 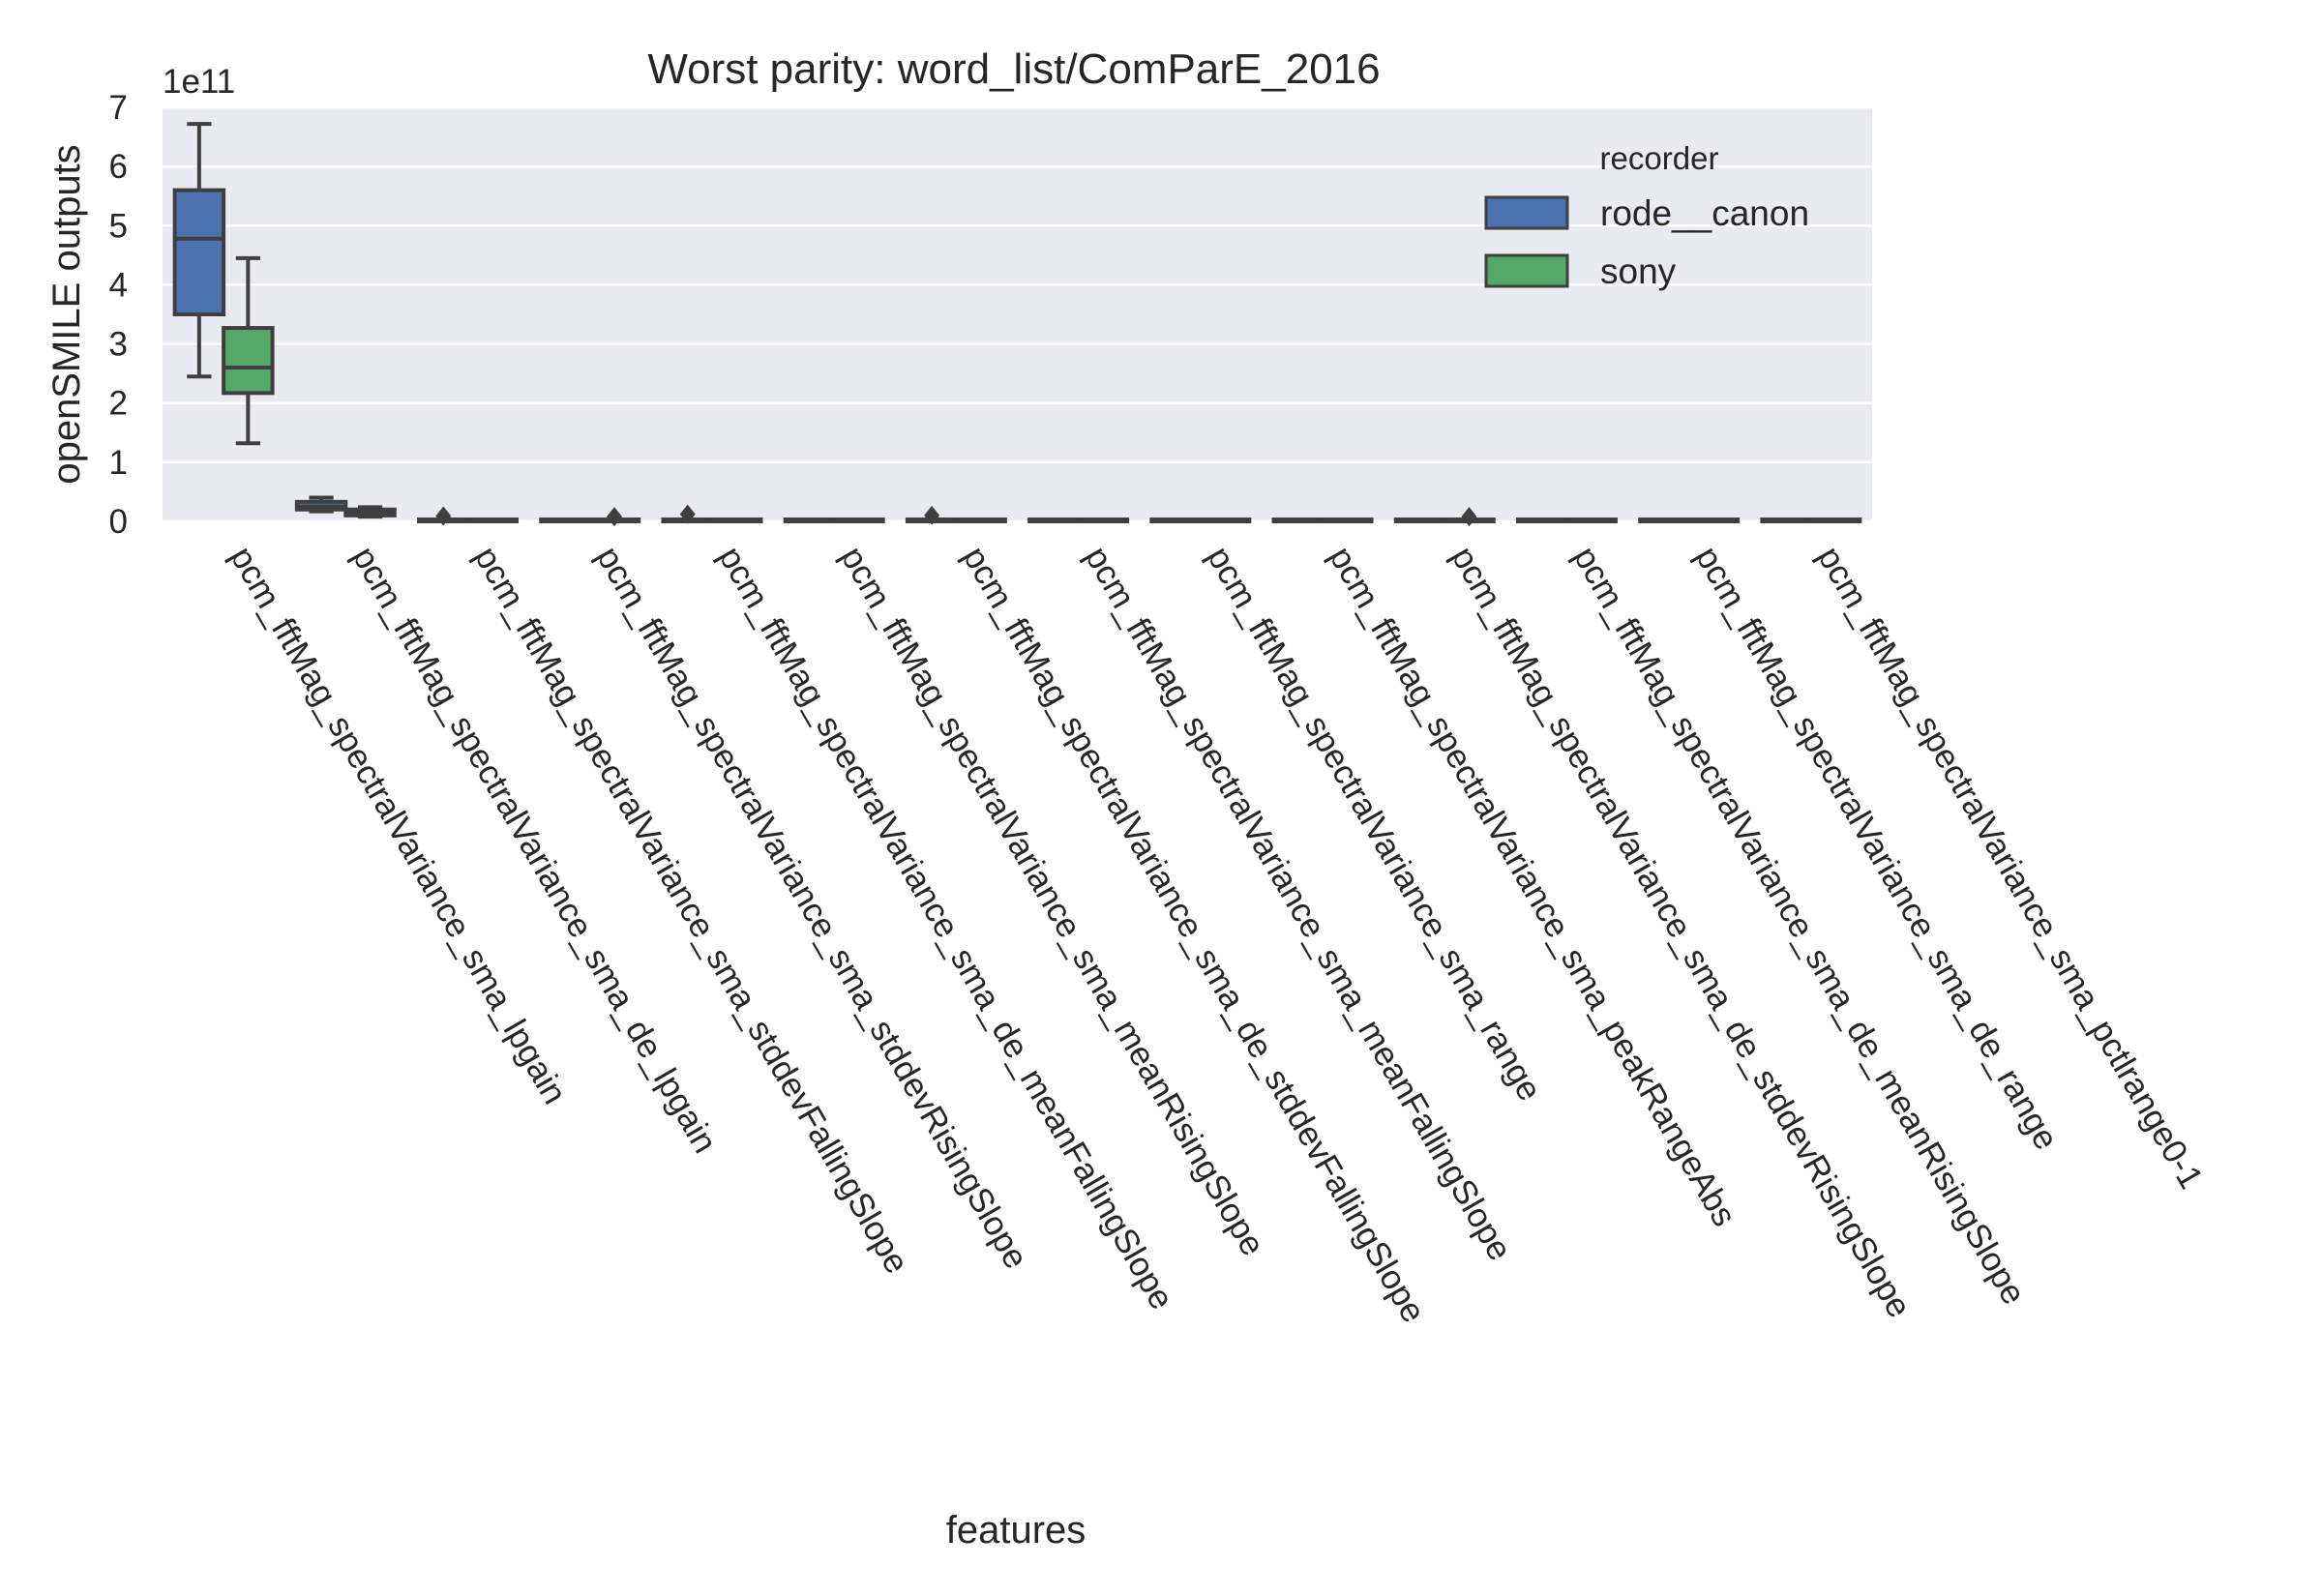 I want to click on box-rode__canon-9, so click(x=1298, y=520).